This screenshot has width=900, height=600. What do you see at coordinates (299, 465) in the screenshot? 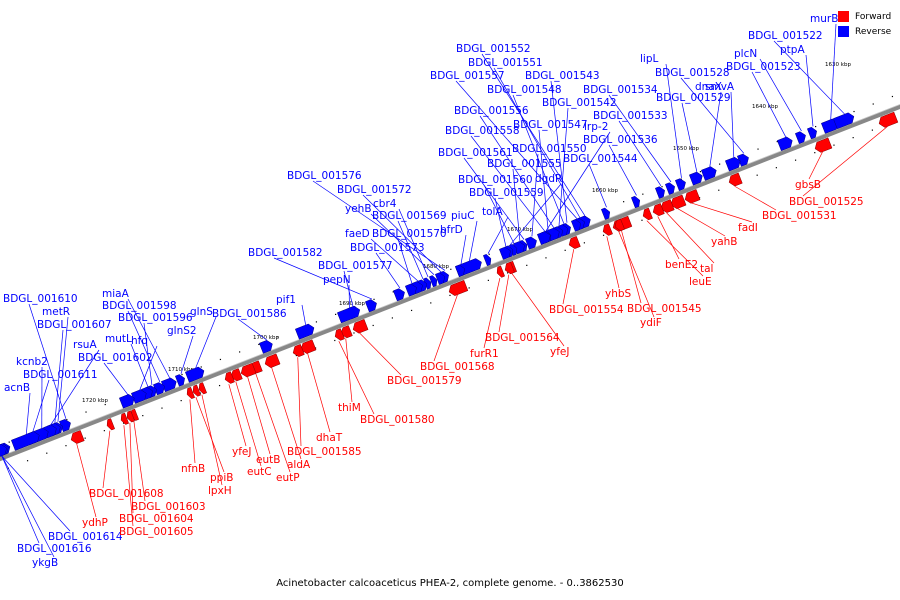
I see `forward-gene-label: aldA` at bounding box center [299, 465].